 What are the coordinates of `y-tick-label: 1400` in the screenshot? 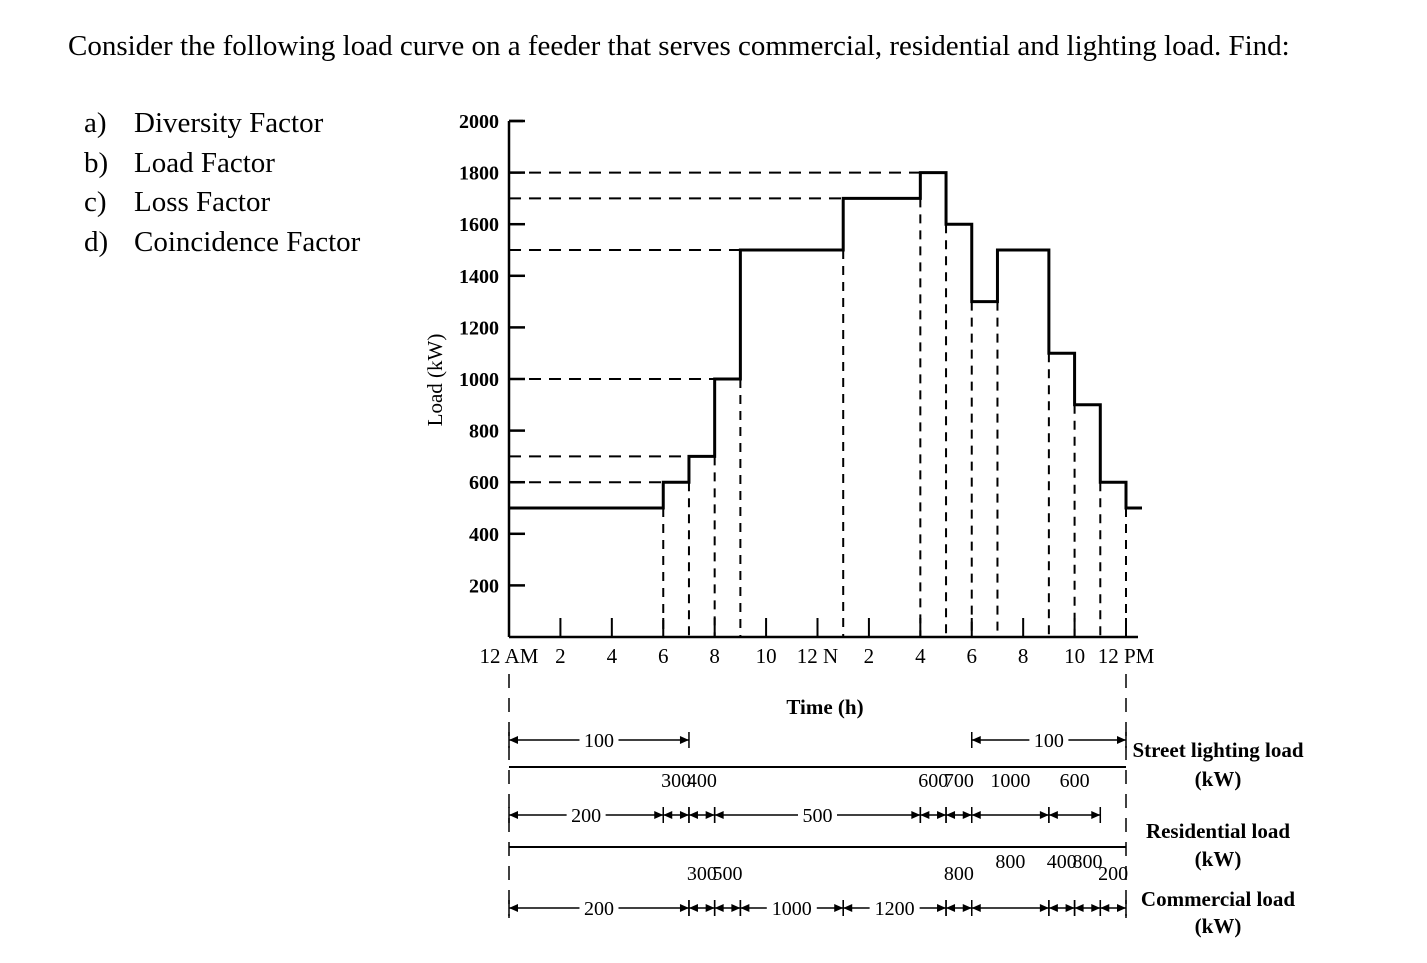 It's located at (479, 277).